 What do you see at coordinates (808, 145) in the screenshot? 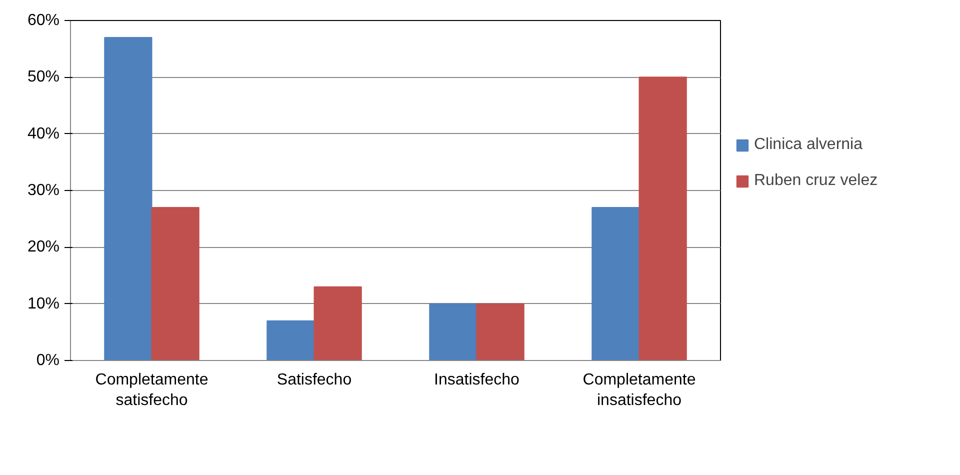
I see `legend-label: Clinica alvernia` at bounding box center [808, 145].